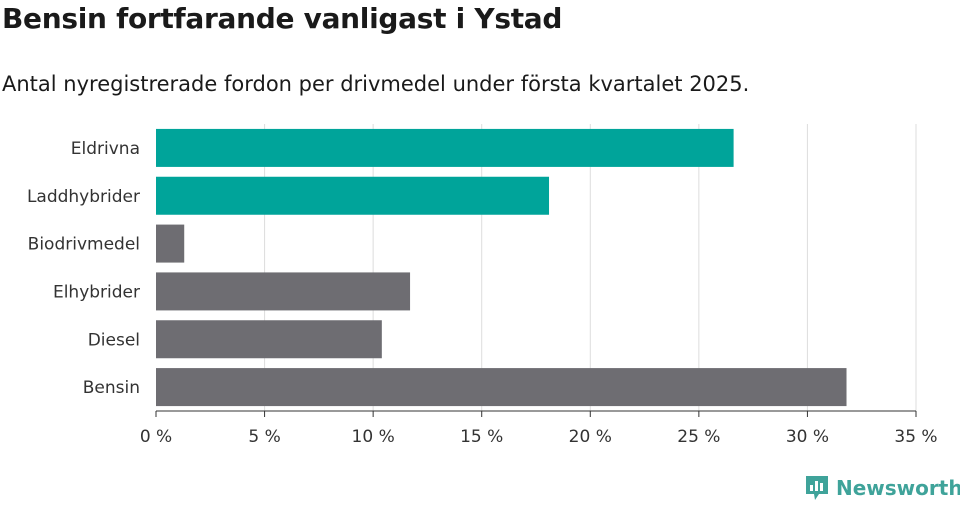 Image resolution: width=960 pixels, height=505 pixels. Describe the element at coordinates (156, 437) in the screenshot. I see `x-tick-label: 0 %` at that location.